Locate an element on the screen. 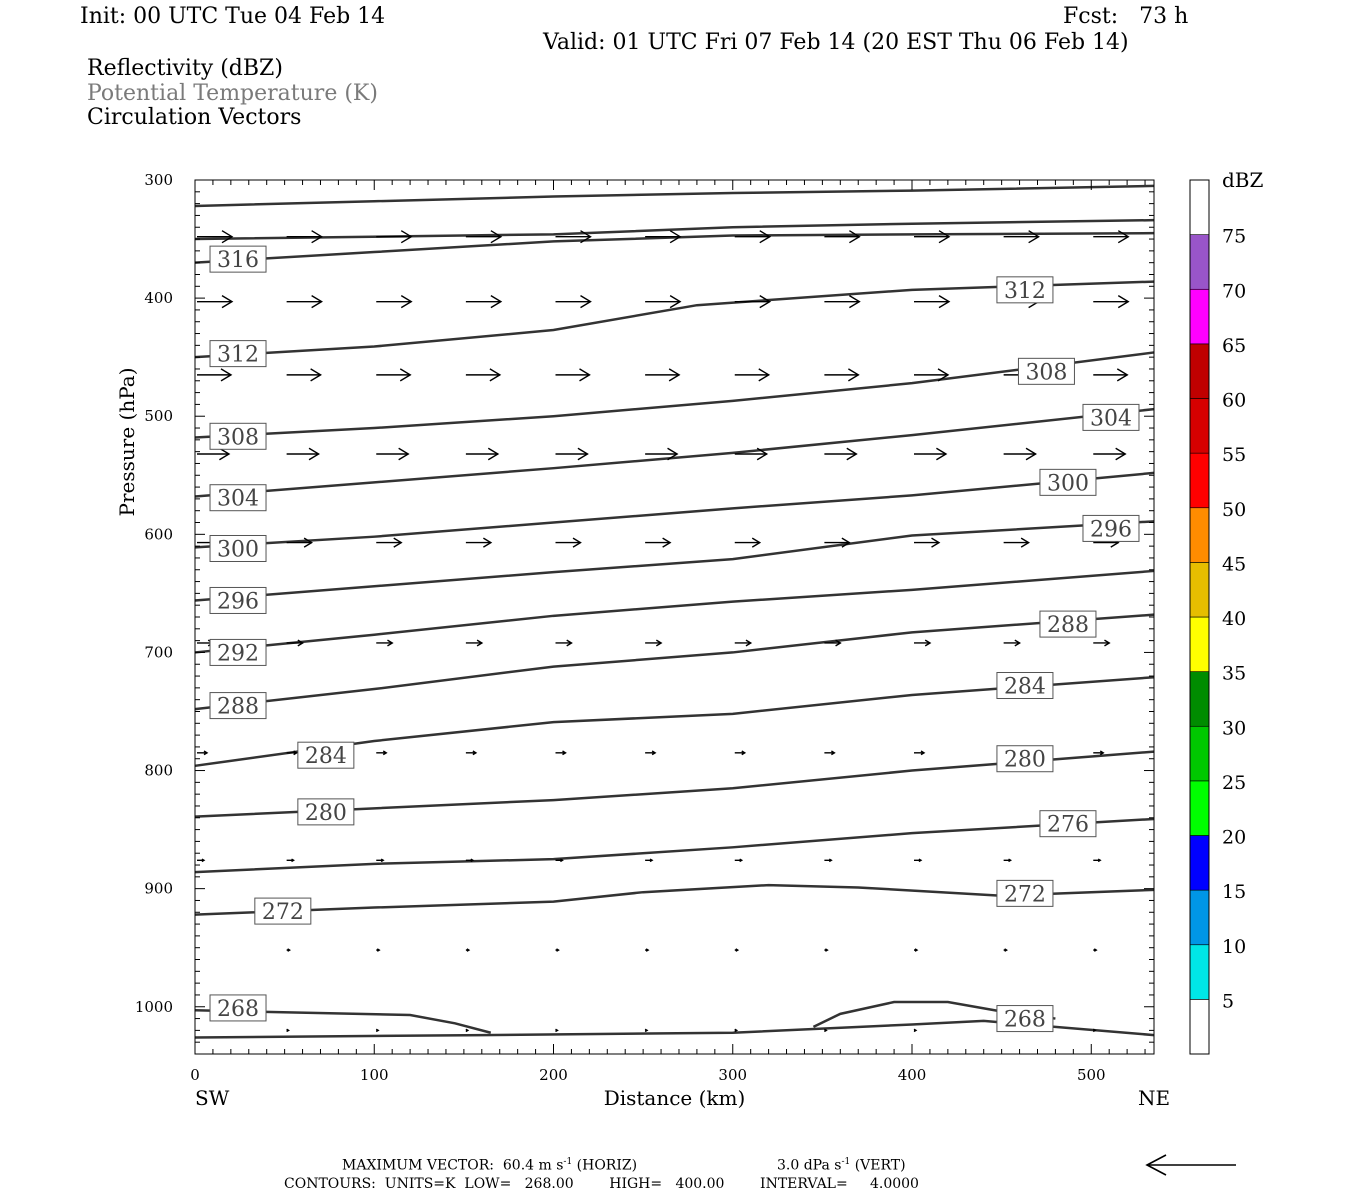  colorbar-label: 55 is located at coordinates (1234, 455).